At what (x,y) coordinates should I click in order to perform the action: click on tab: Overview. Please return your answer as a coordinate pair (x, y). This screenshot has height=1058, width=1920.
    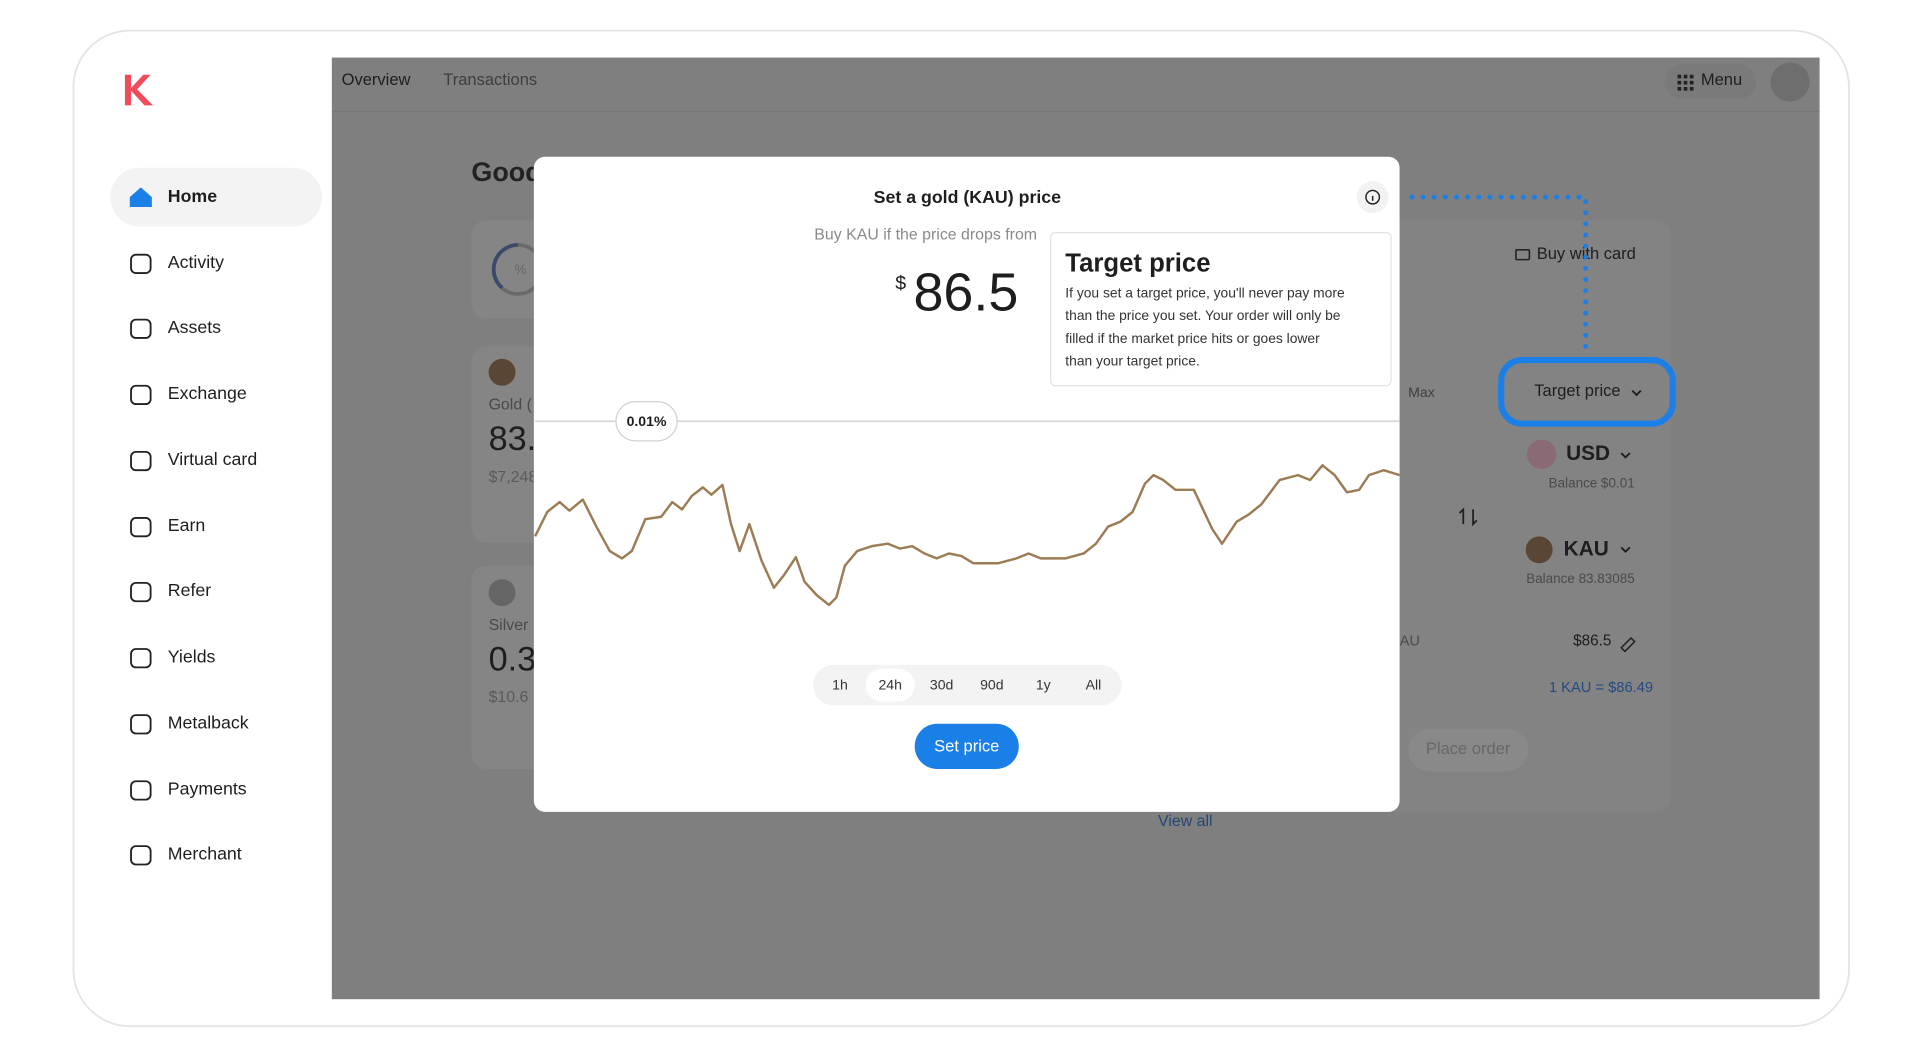
    Looking at the image, I should click on (376, 79).